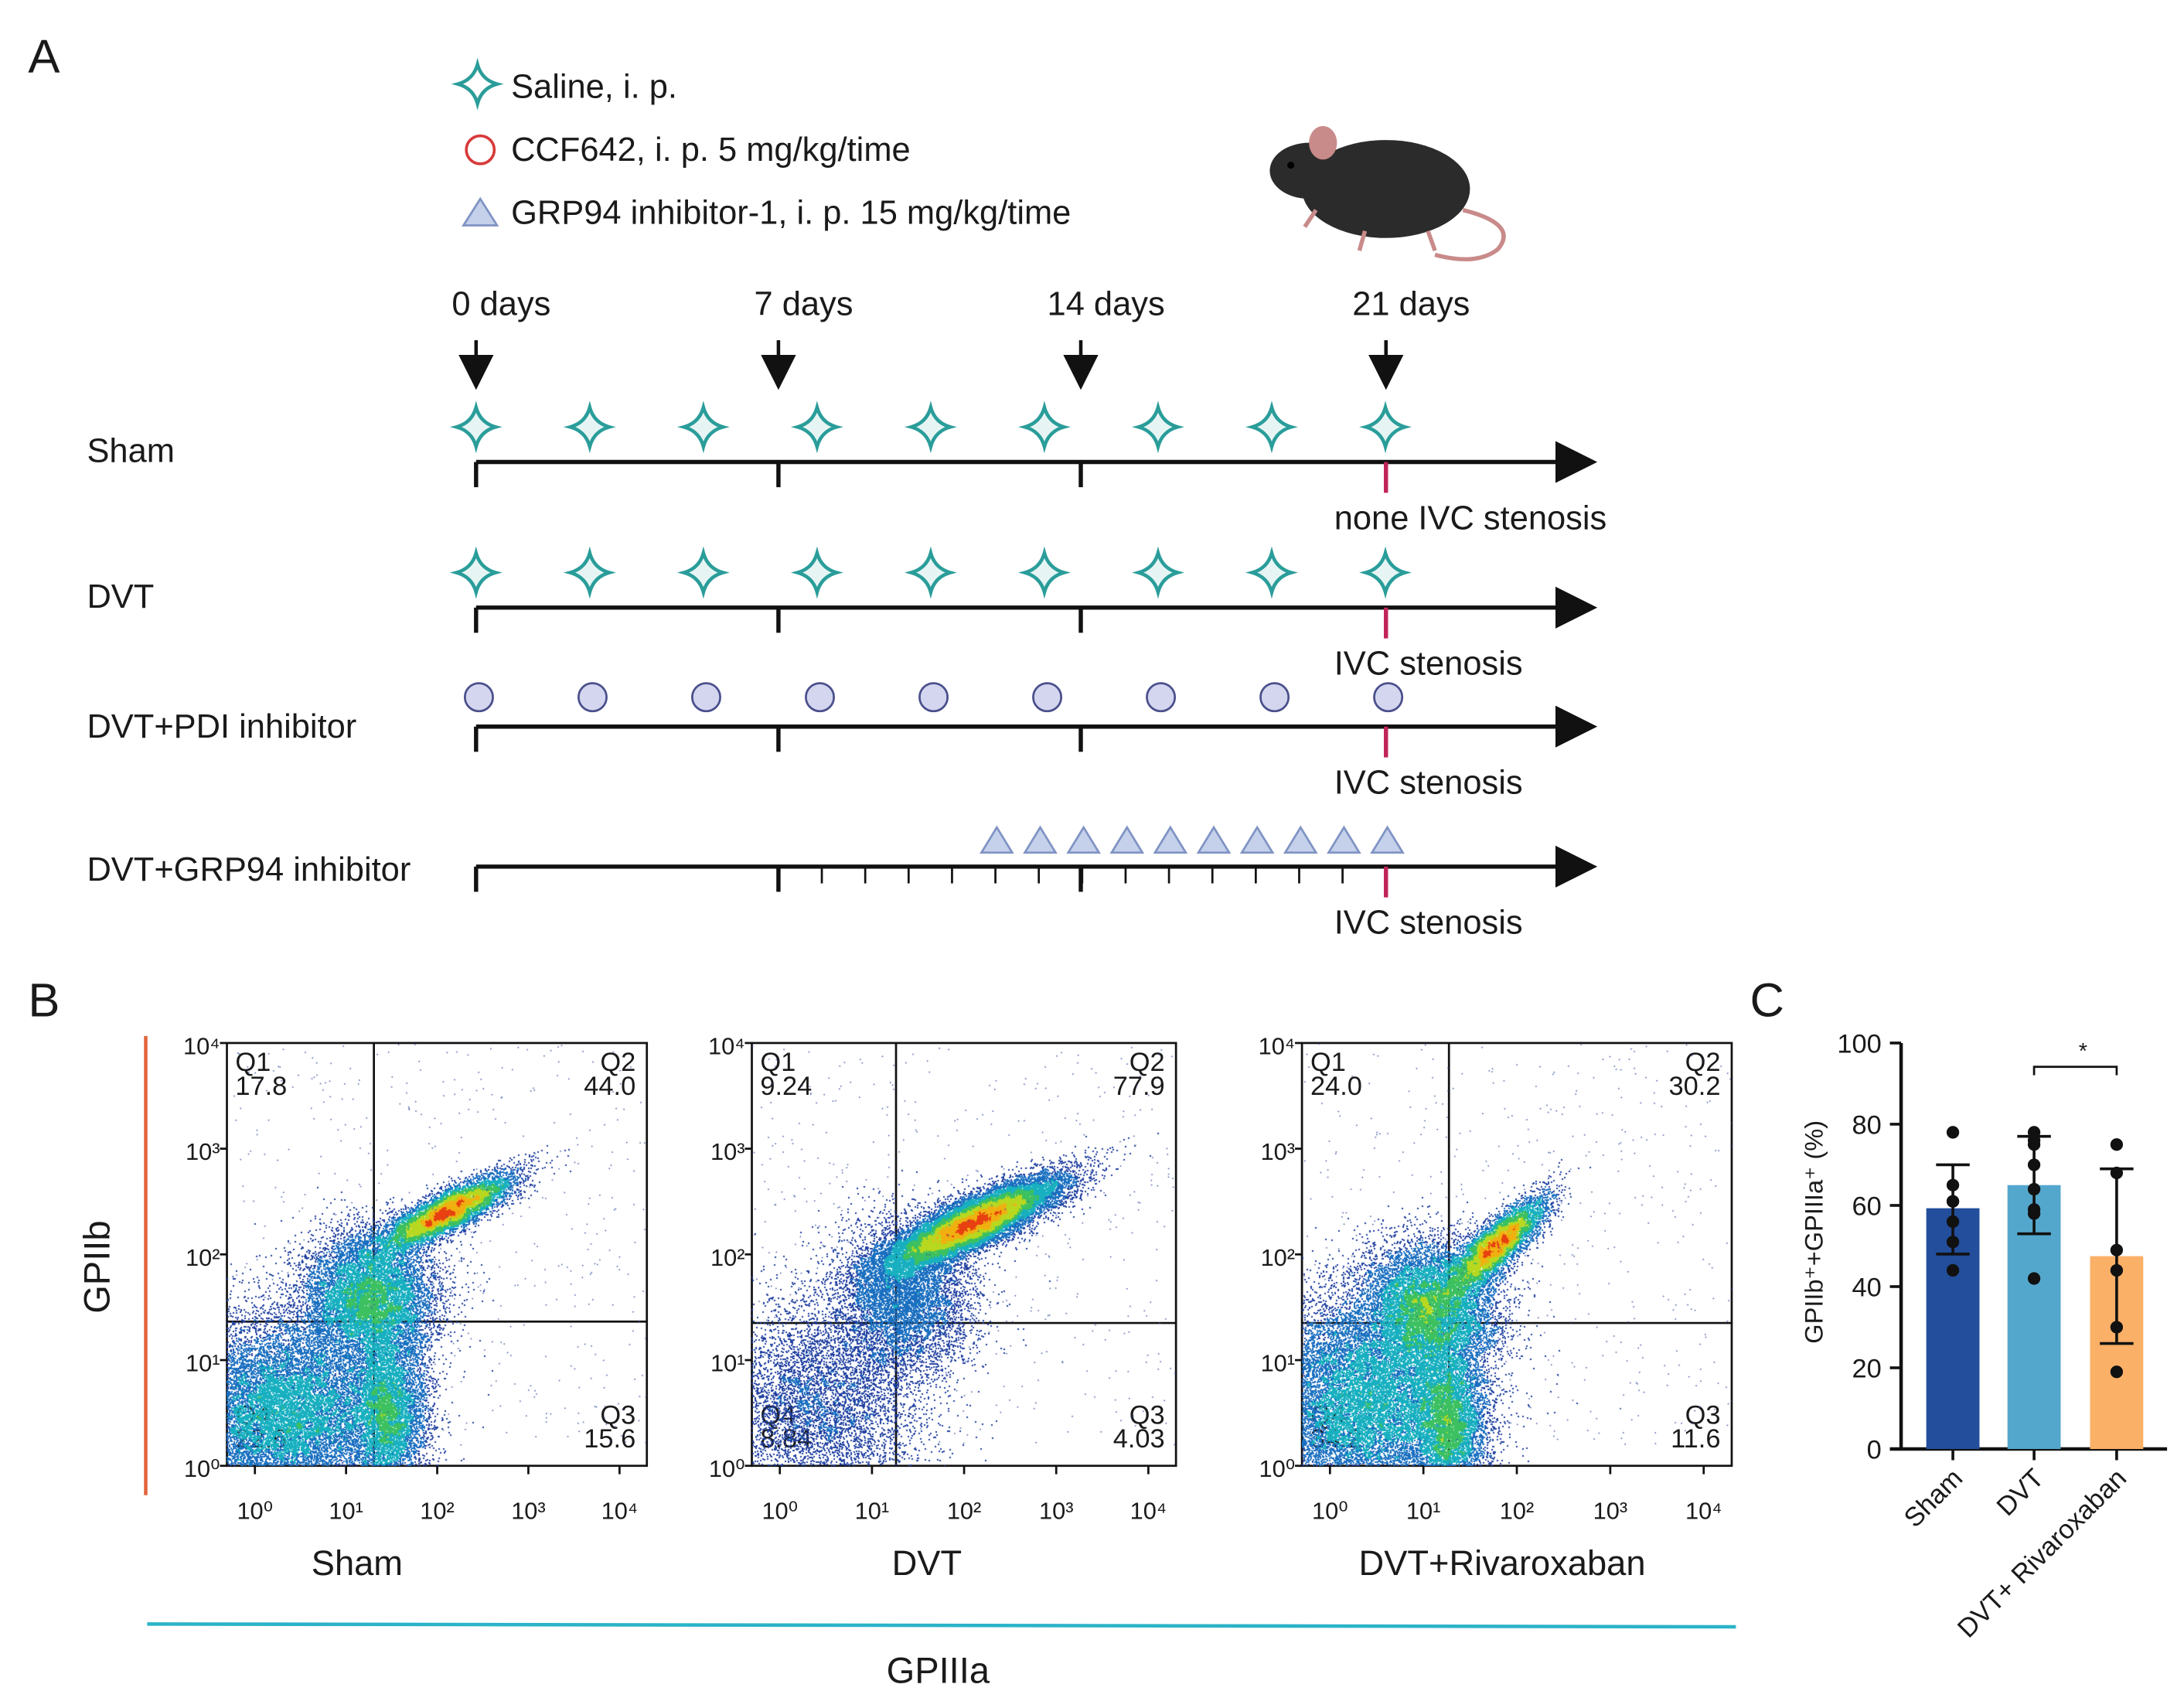 The width and height of the screenshot is (2184, 1708). What do you see at coordinates (1866, 1207) in the screenshot?
I see `y-tick-label: 60` at bounding box center [1866, 1207].